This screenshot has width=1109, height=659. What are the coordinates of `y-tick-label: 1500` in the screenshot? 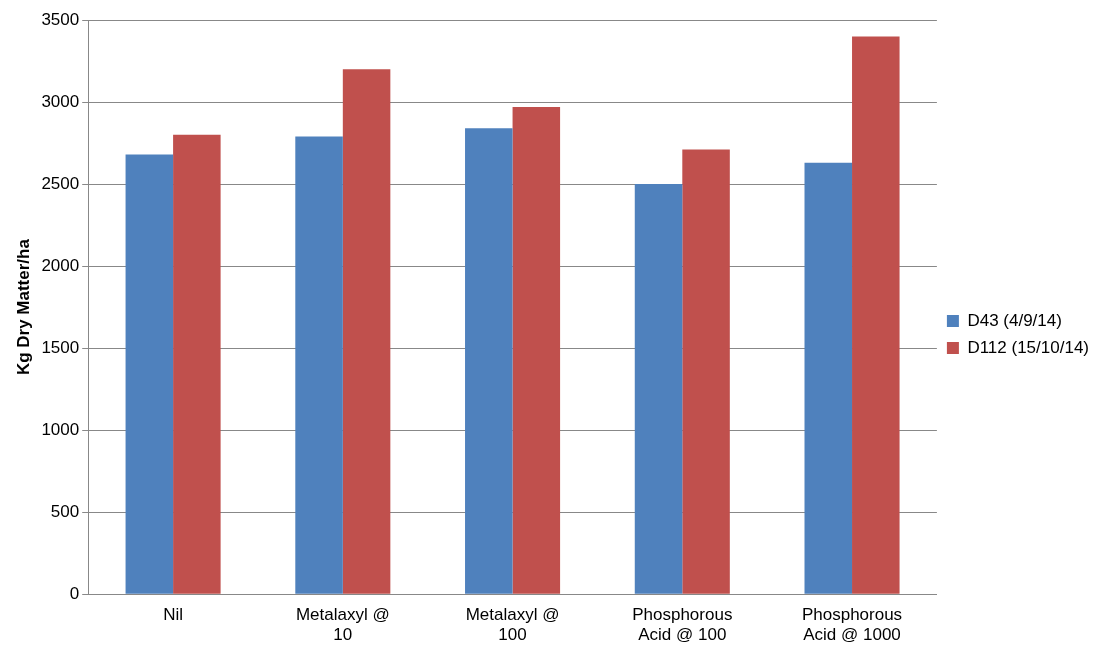 It's located at (60, 347).